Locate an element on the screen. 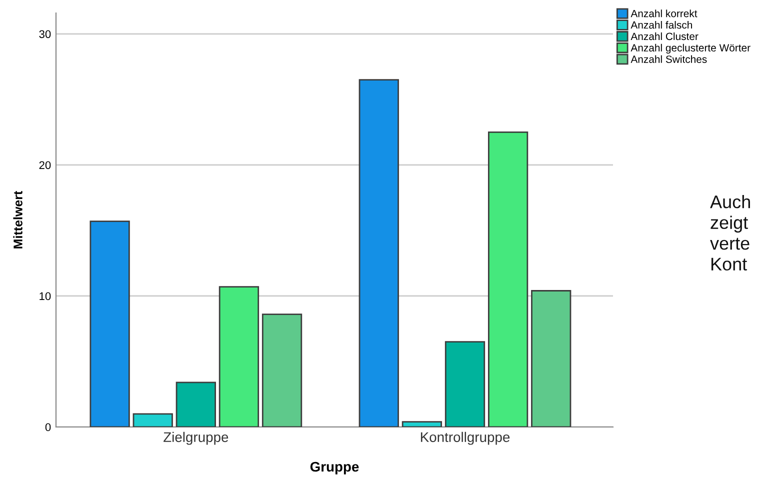  y-tick-label: 20 is located at coordinates (45, 165).